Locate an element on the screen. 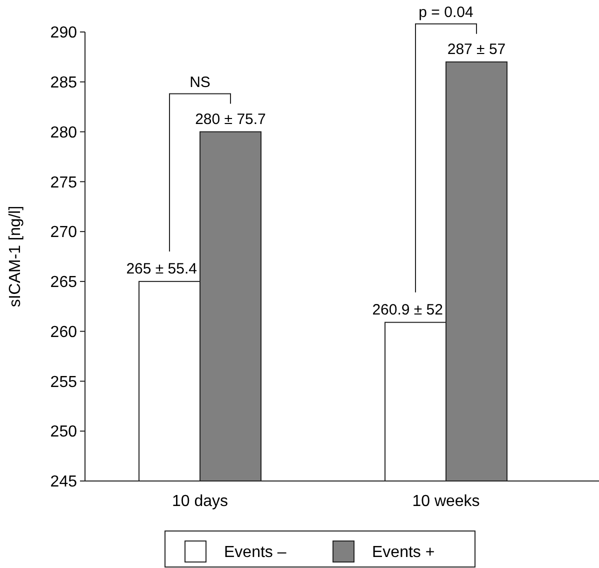 The width and height of the screenshot is (599, 568). y-tick-label: 245 is located at coordinates (64, 482).